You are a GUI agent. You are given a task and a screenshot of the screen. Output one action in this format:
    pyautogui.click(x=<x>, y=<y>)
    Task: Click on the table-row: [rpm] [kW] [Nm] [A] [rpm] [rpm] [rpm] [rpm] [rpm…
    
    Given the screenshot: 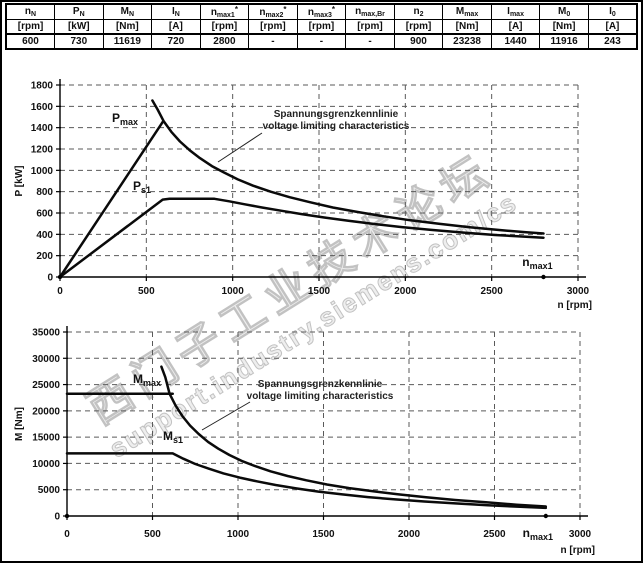 What is the action you would take?
    pyautogui.click(x=321, y=27)
    